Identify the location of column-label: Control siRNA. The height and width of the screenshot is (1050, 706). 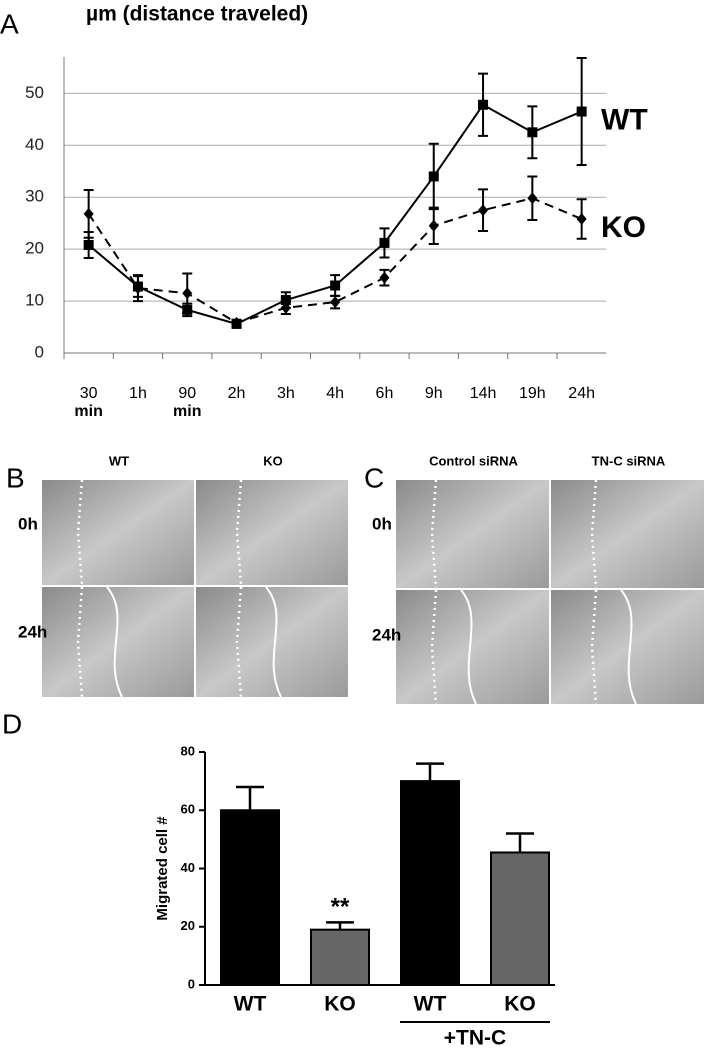
(473, 460).